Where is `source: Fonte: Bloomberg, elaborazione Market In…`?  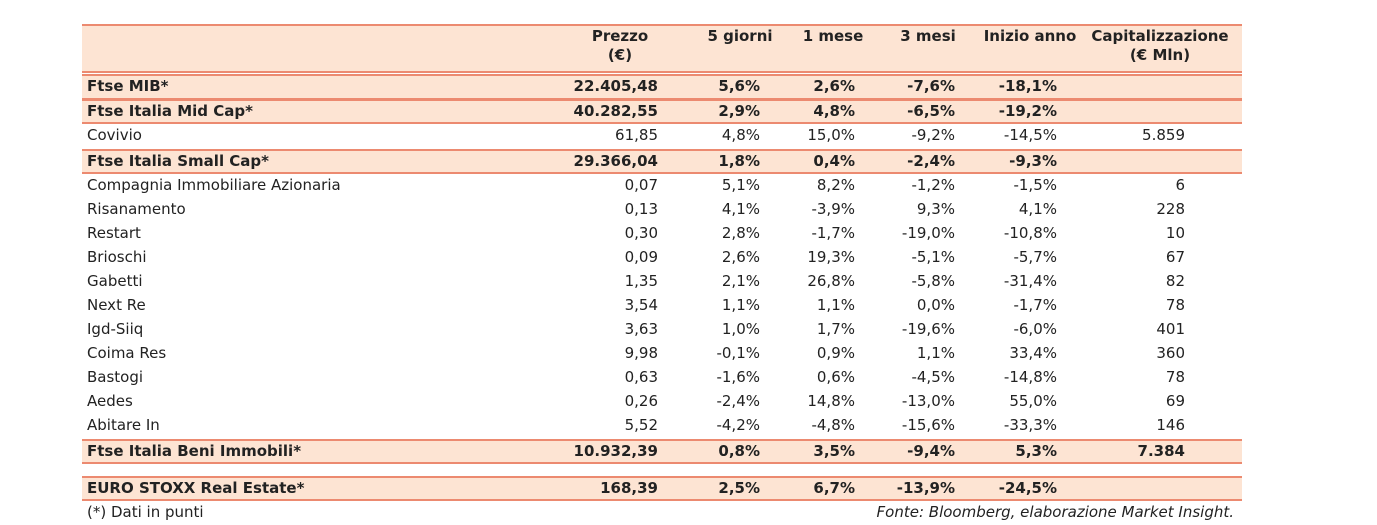
source: Fonte: Bloomberg, elaborazione Market In… is located at coordinates (1055, 512).